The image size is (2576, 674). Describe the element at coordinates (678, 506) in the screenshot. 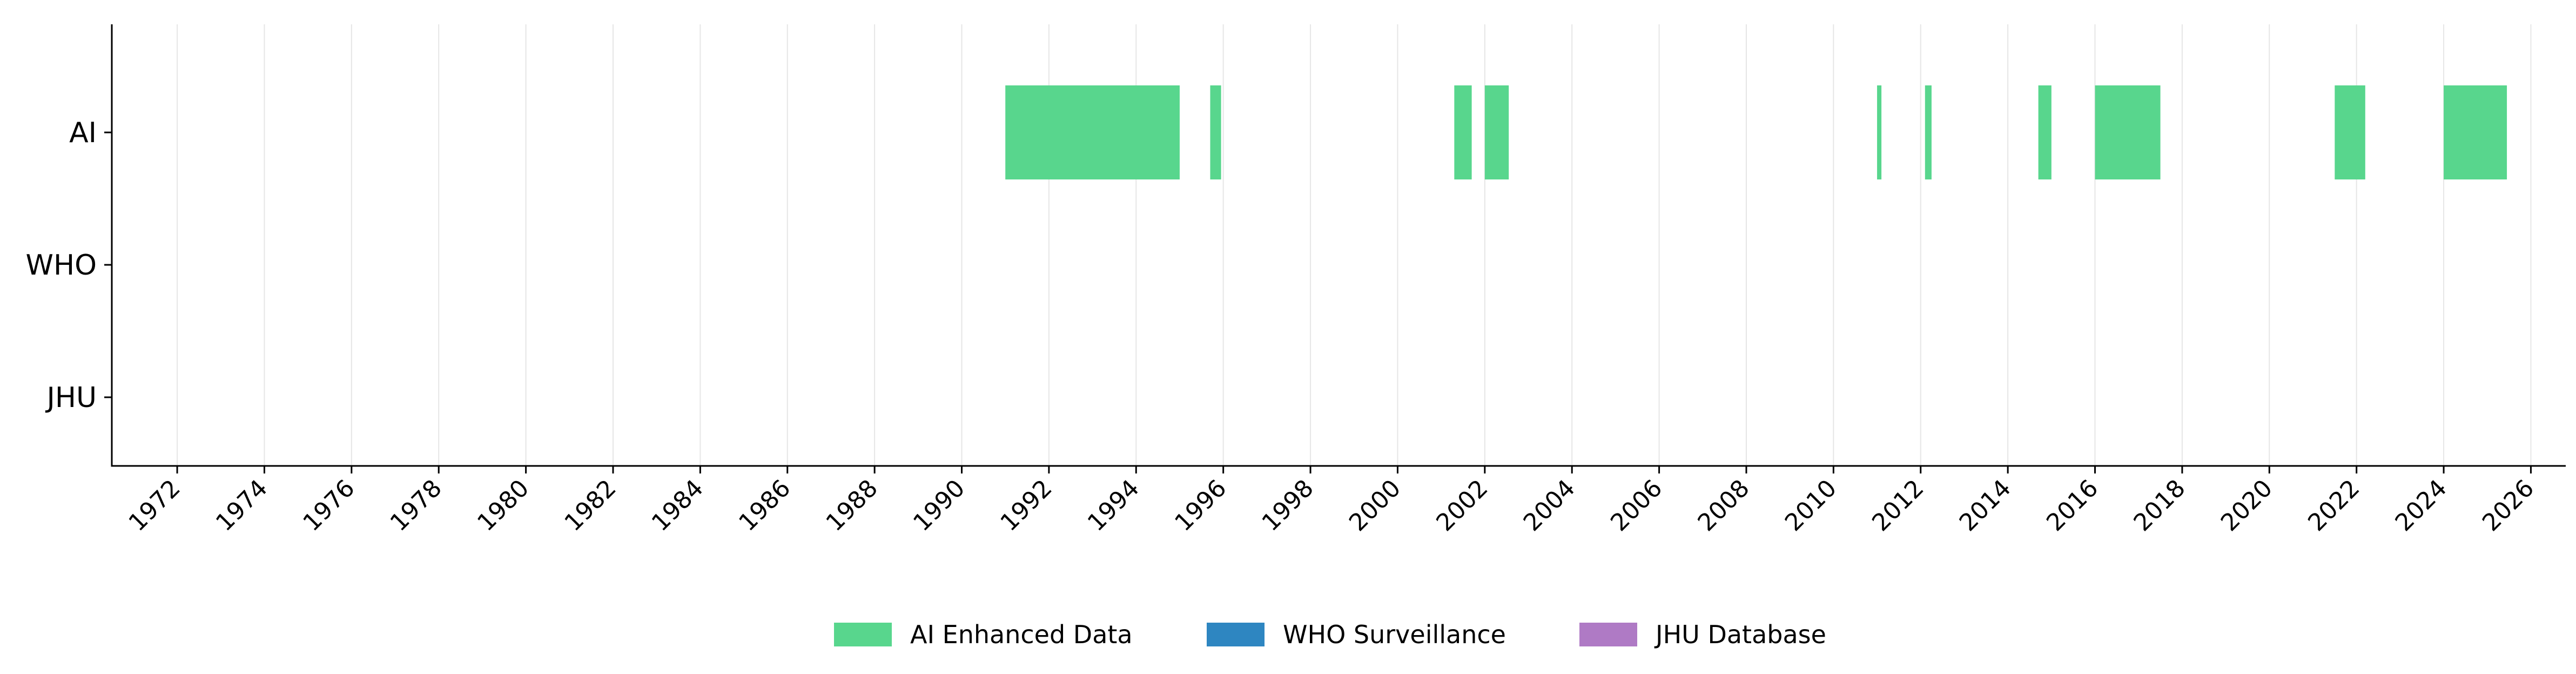

I see `x-tick-label: 1984` at that location.